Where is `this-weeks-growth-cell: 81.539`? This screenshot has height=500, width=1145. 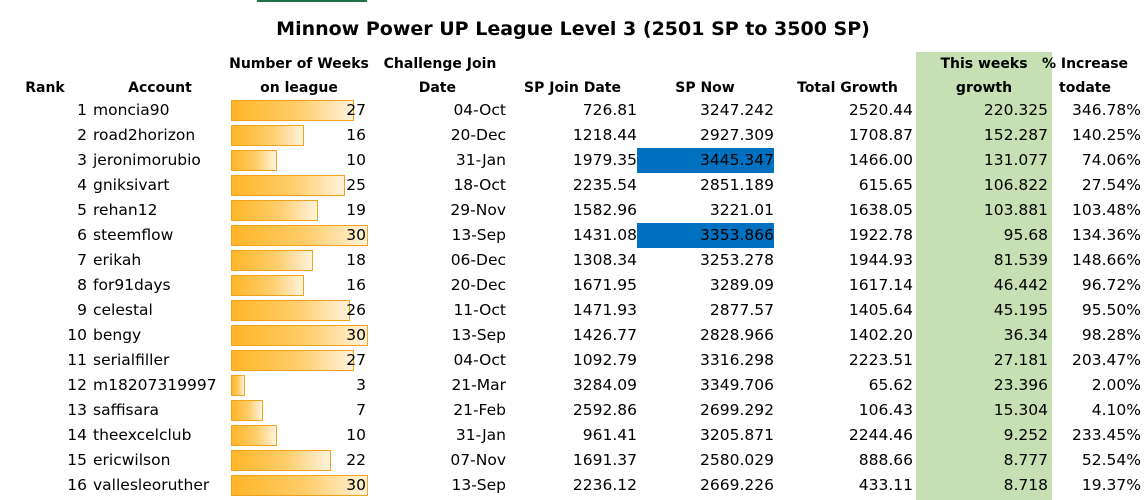
this-weeks-growth-cell: 81.539 is located at coordinates (1020, 260).